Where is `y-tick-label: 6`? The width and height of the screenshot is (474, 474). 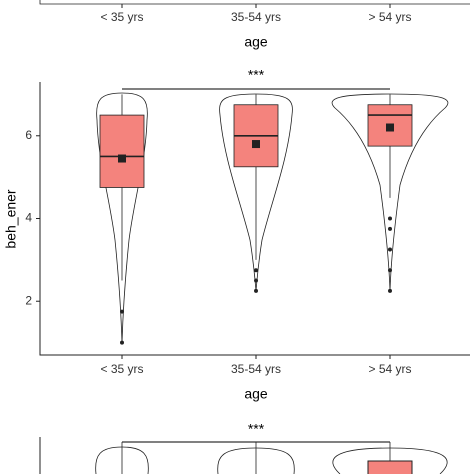
y-tick-label: 6 is located at coordinates (28, 135).